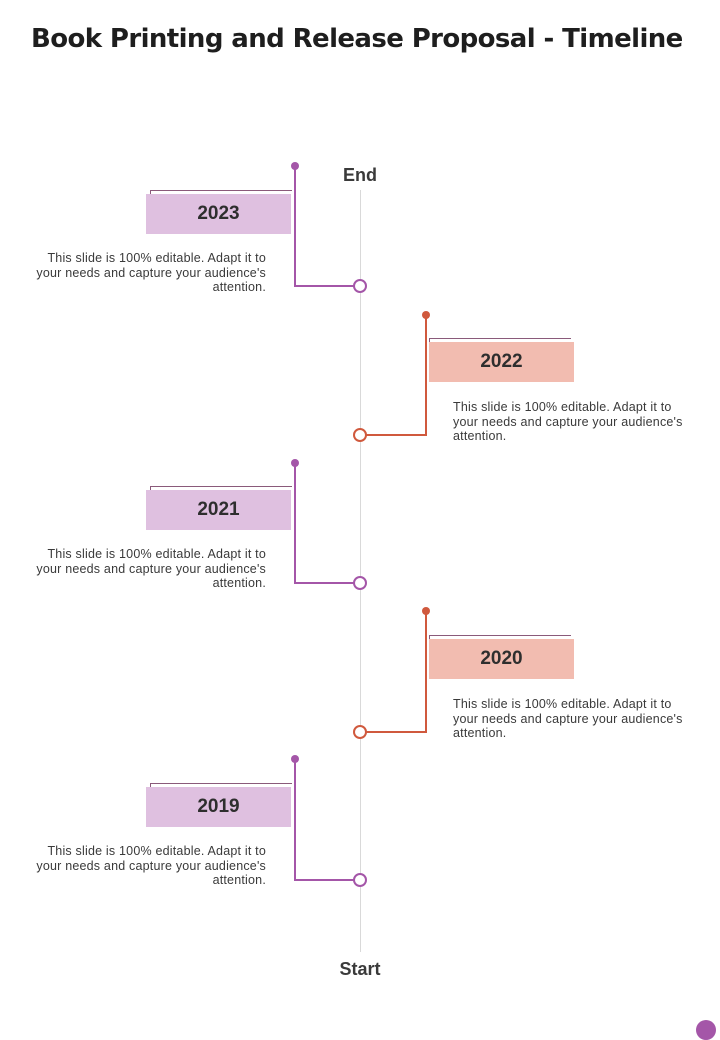 The image size is (720, 1040). Describe the element at coordinates (706, 1030) in the screenshot. I see `corner-dot-decoration` at that location.